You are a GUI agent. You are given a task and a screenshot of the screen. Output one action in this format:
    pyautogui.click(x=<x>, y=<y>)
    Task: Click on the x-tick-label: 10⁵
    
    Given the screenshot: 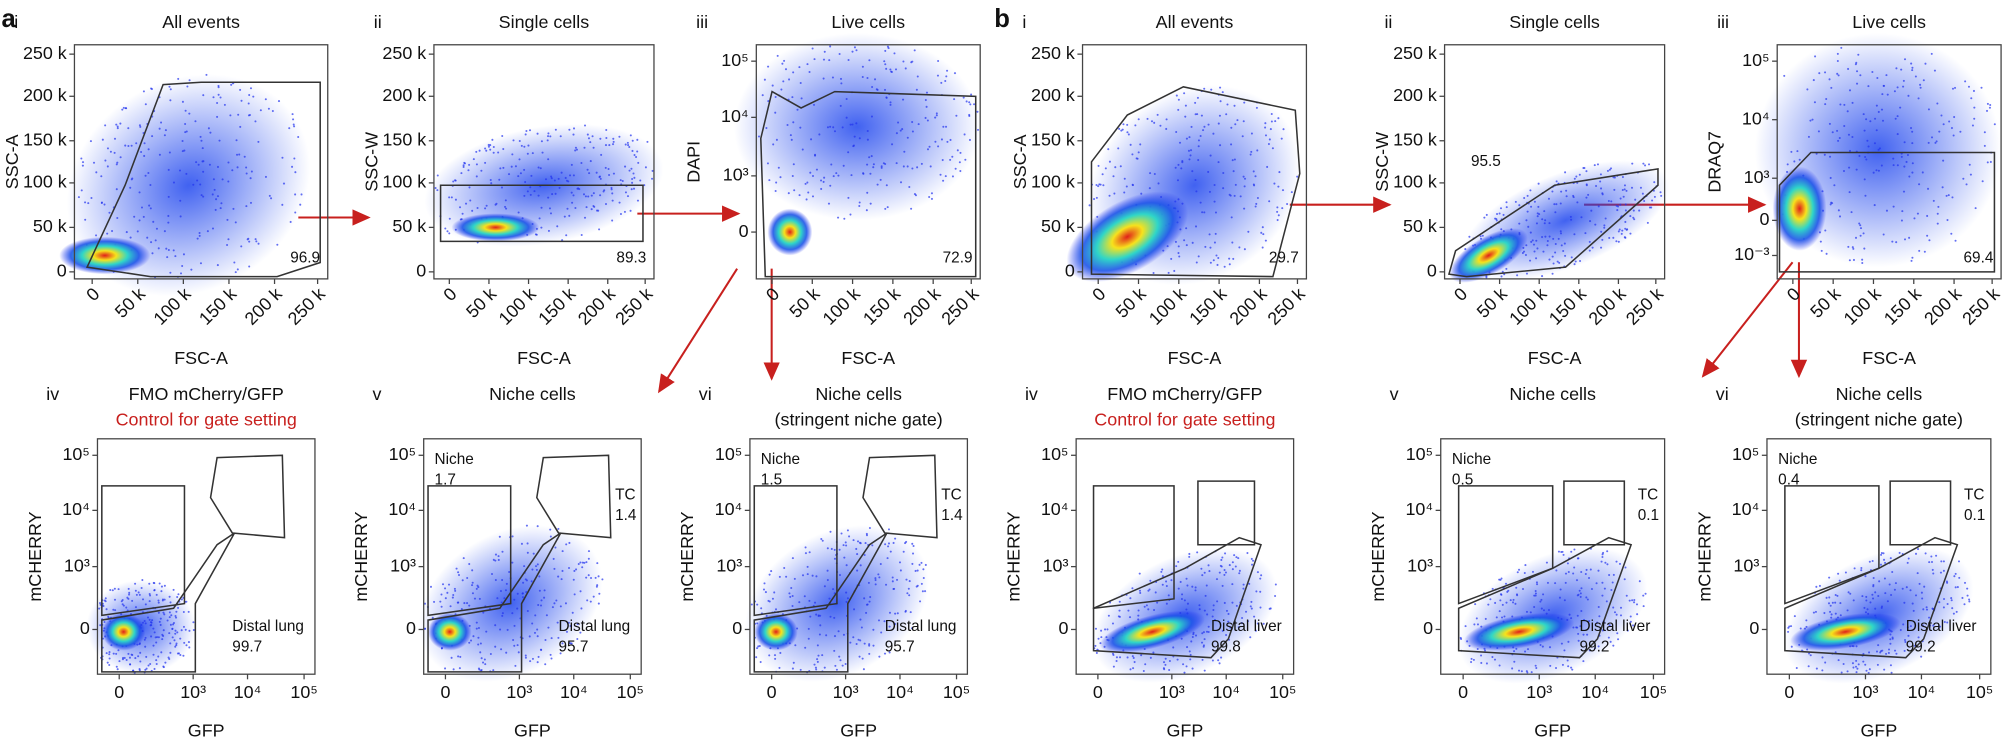 What is the action you would take?
    pyautogui.click(x=303, y=692)
    